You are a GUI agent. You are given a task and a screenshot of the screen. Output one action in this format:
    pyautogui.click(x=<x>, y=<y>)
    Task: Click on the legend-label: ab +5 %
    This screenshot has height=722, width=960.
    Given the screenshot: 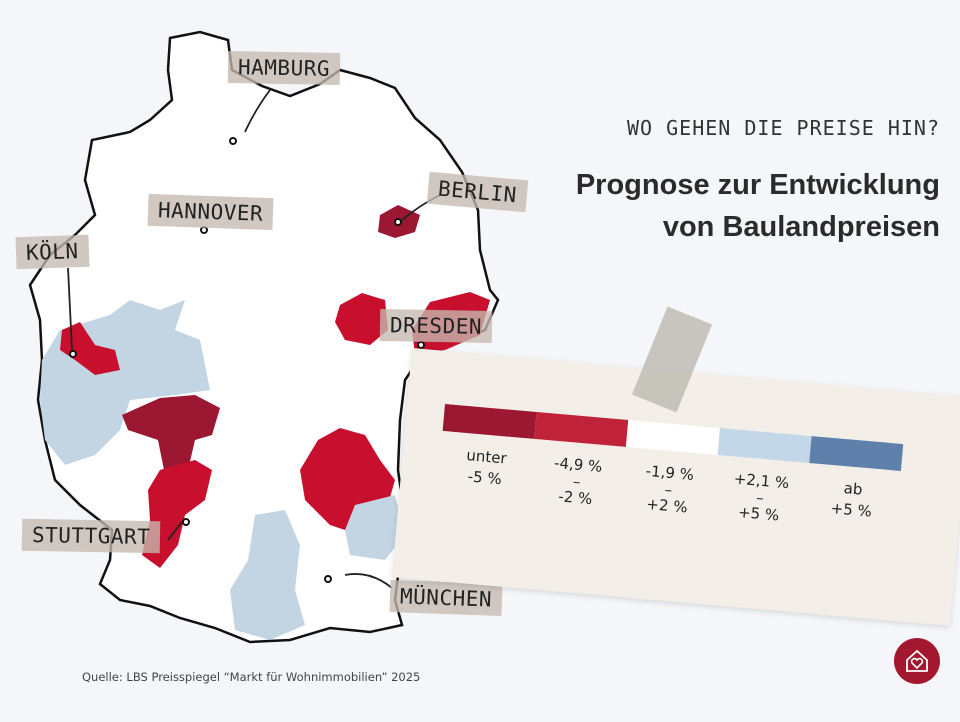 What is the action you would take?
    pyautogui.click(x=851, y=500)
    